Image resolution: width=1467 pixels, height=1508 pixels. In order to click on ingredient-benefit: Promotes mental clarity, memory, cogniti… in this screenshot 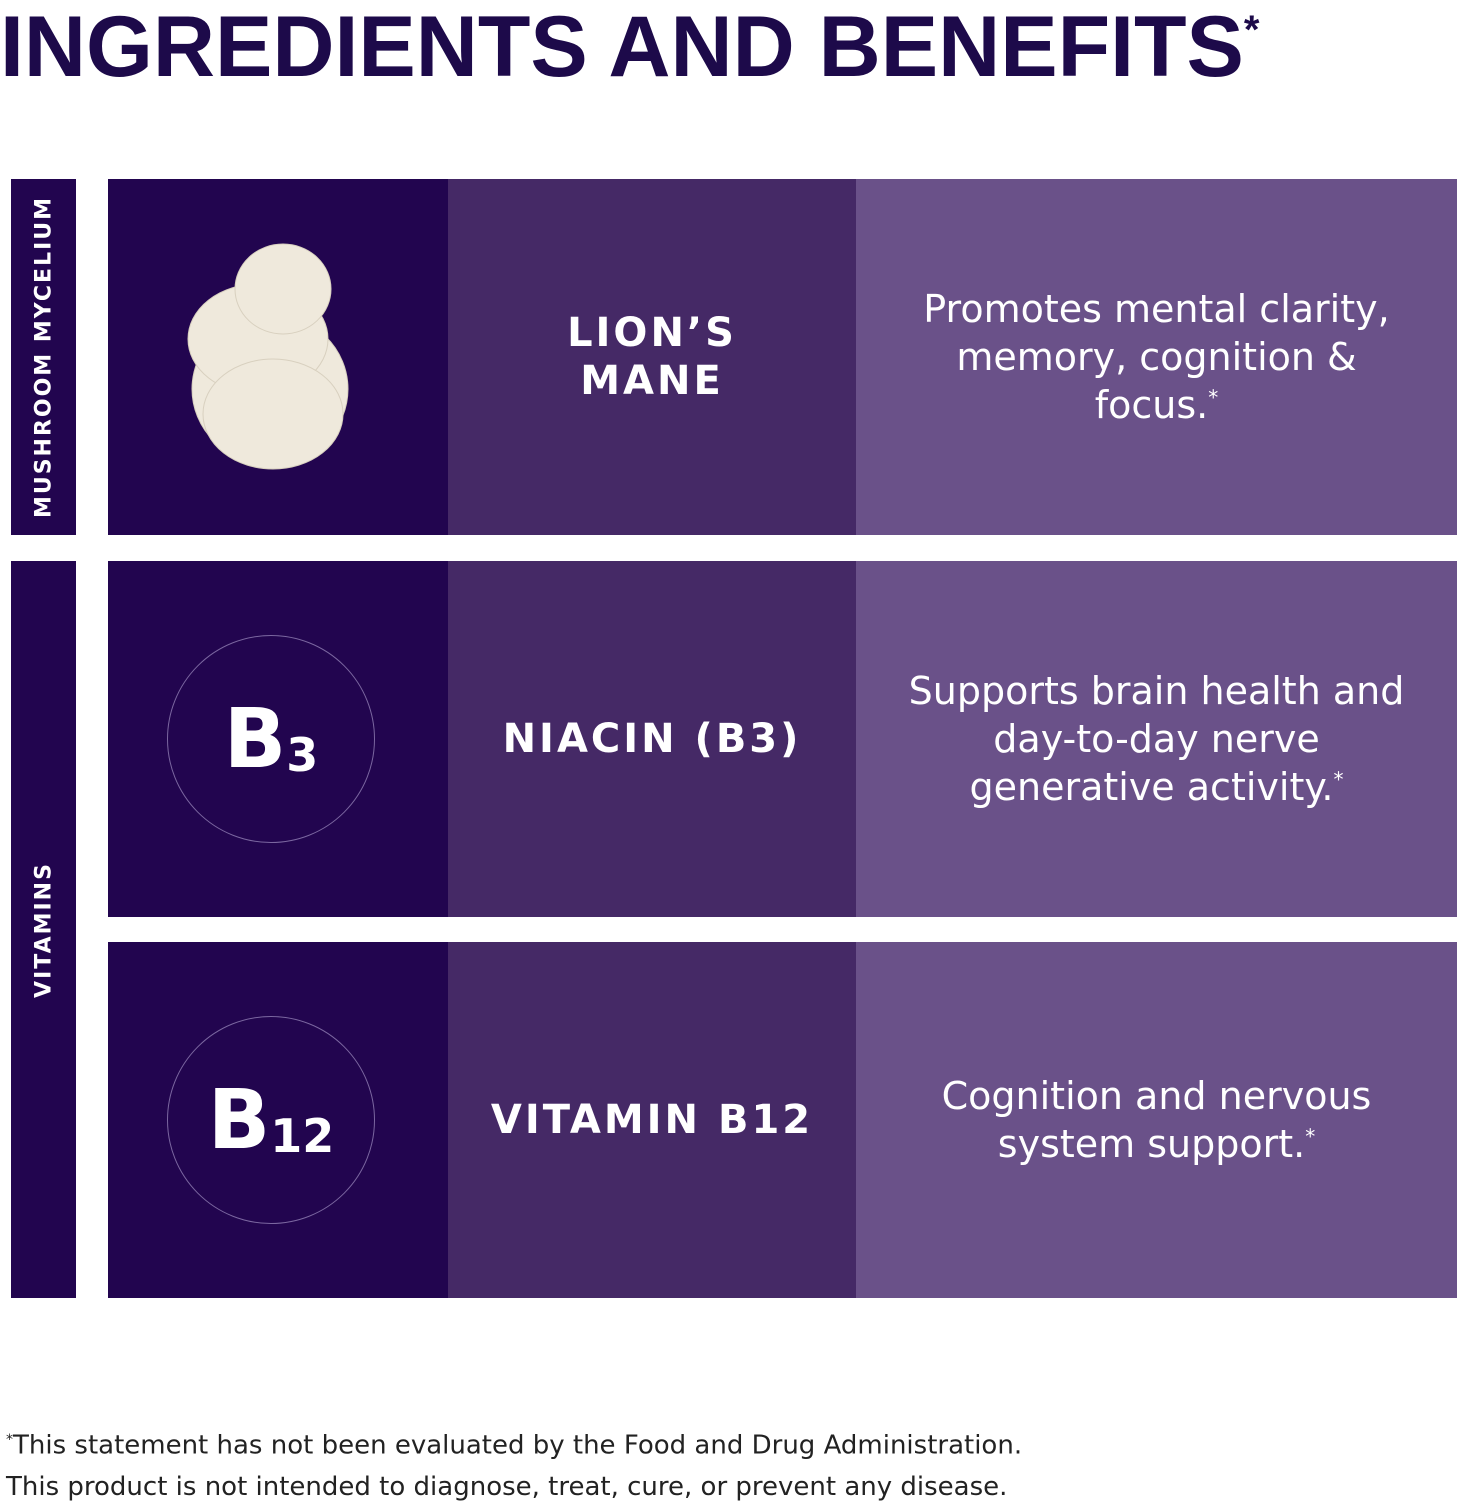, I will do `click(1156, 357)`.